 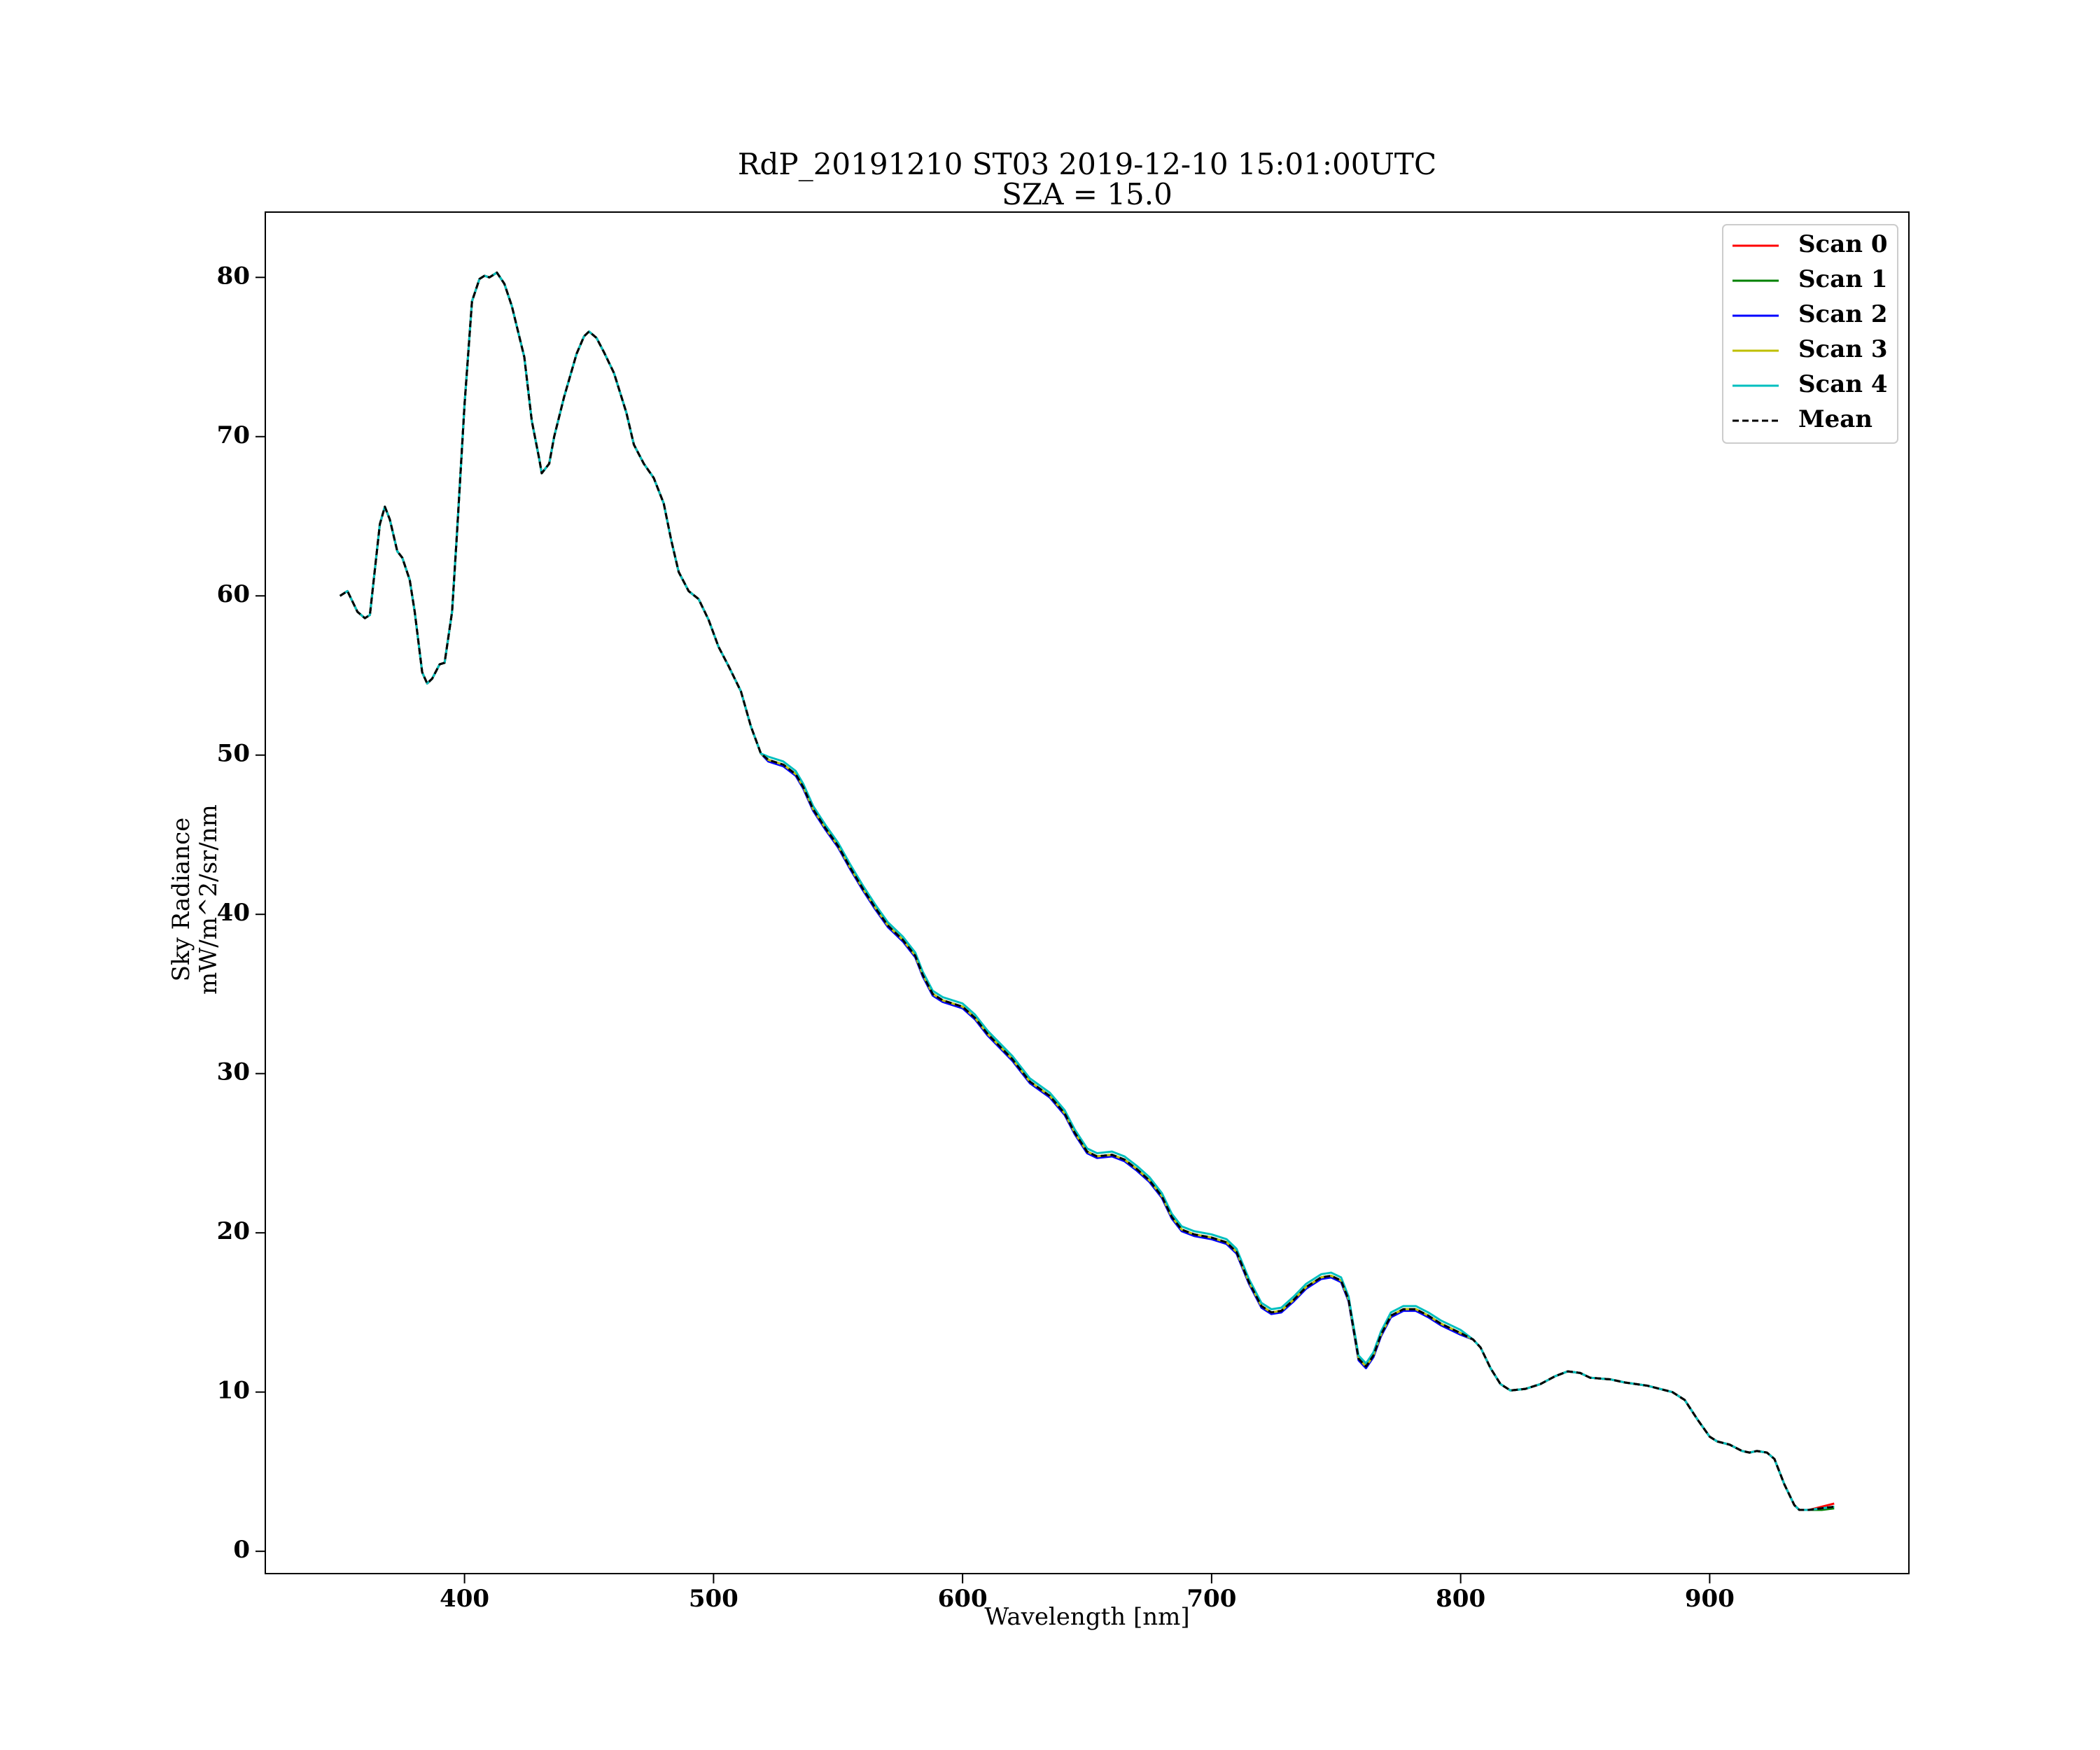 I want to click on chart-title: RdP_20191210 ST03 2019-12-10 15:01:00UTC, so click(x=1087, y=164).